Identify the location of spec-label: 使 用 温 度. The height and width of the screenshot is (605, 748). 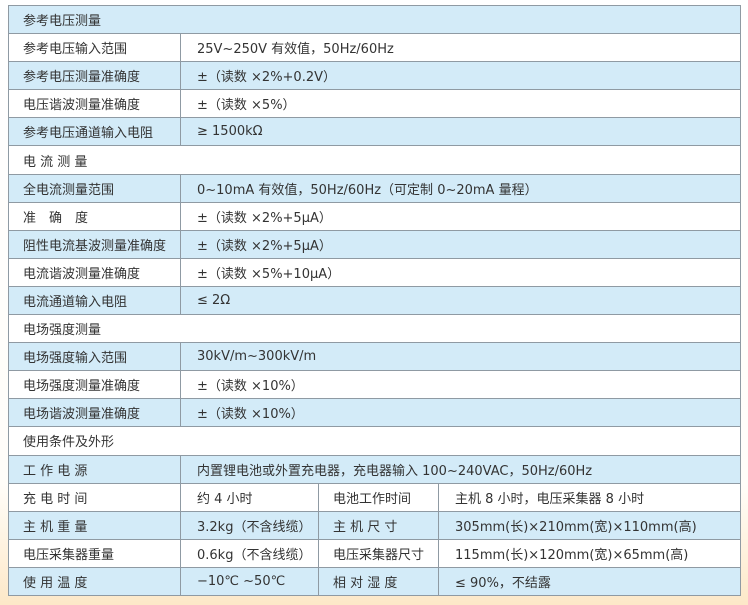
(94, 581).